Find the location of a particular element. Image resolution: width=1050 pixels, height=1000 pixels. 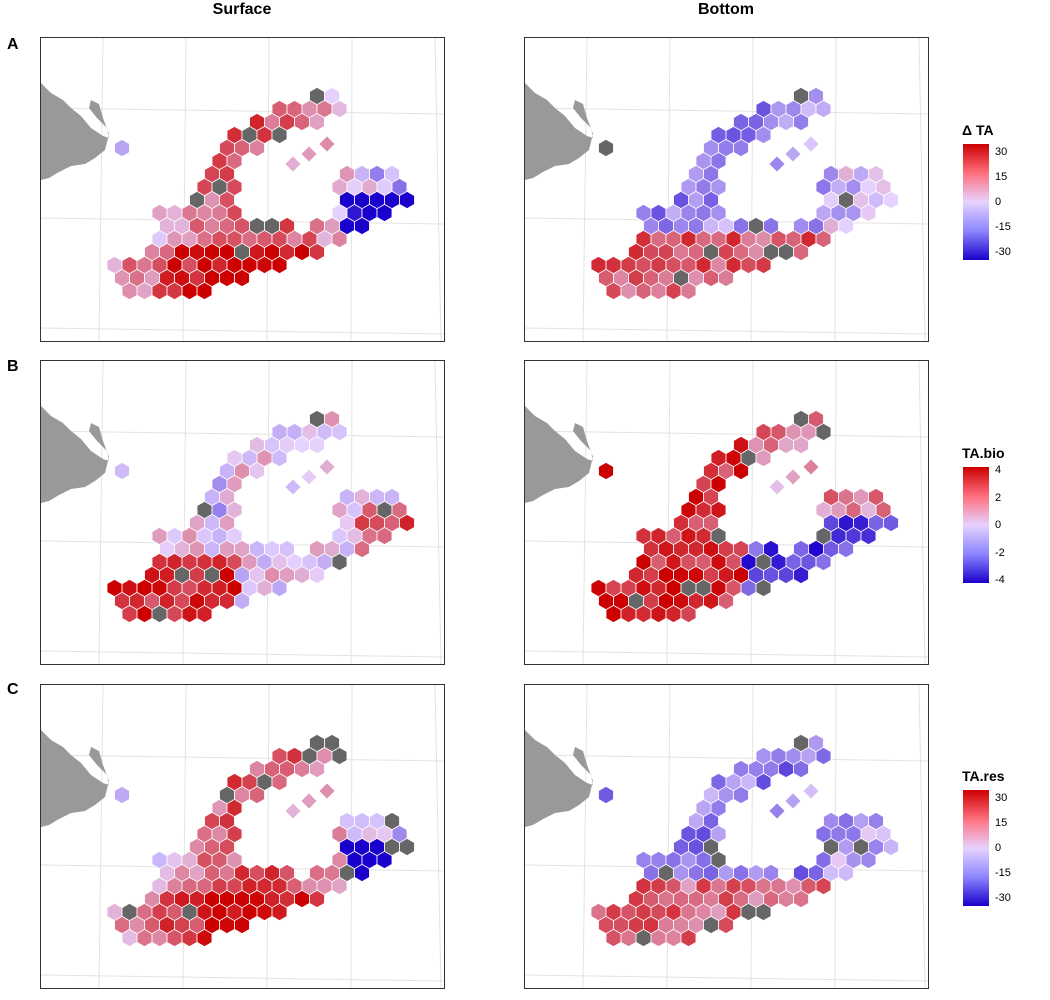

column-title-bottom: Bottom is located at coordinates (726, 9).